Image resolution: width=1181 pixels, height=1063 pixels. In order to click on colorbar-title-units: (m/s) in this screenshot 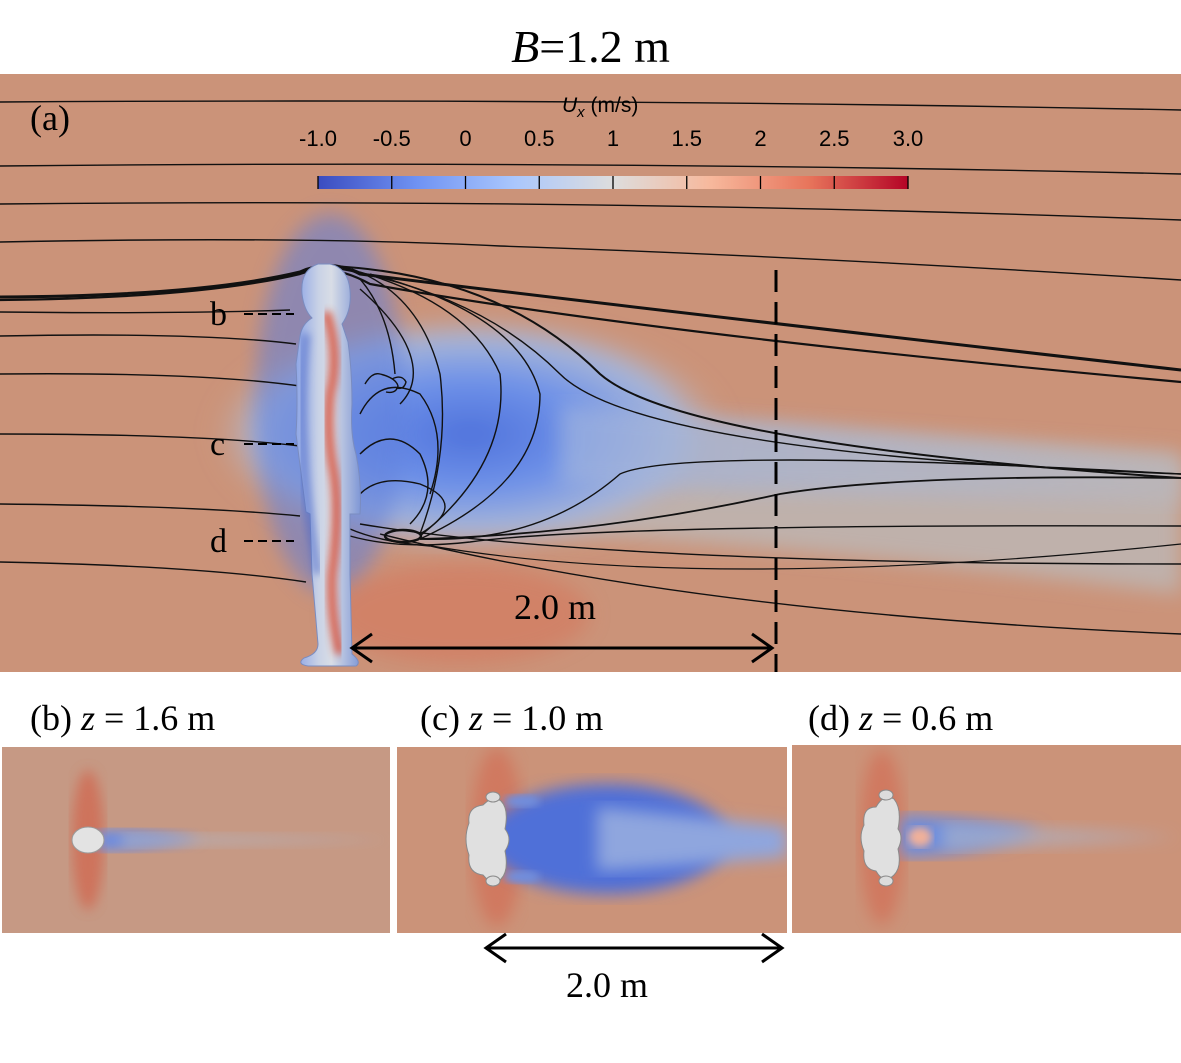, I will do `click(611, 105)`.